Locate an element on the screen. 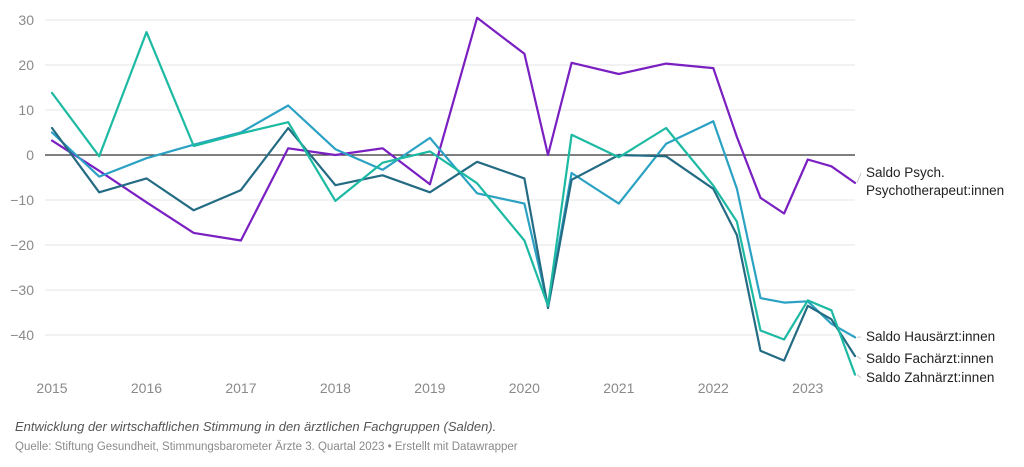  series-label: Saldo Zahnärzt:innen is located at coordinates (930, 377).